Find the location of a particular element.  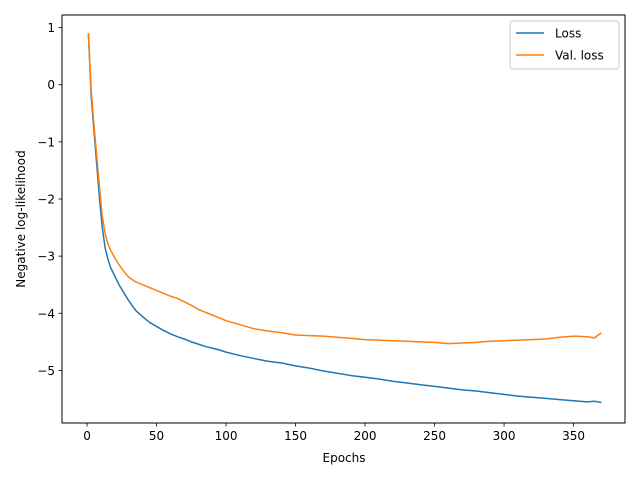

y-tick-label: −5 is located at coordinates (46, 371).